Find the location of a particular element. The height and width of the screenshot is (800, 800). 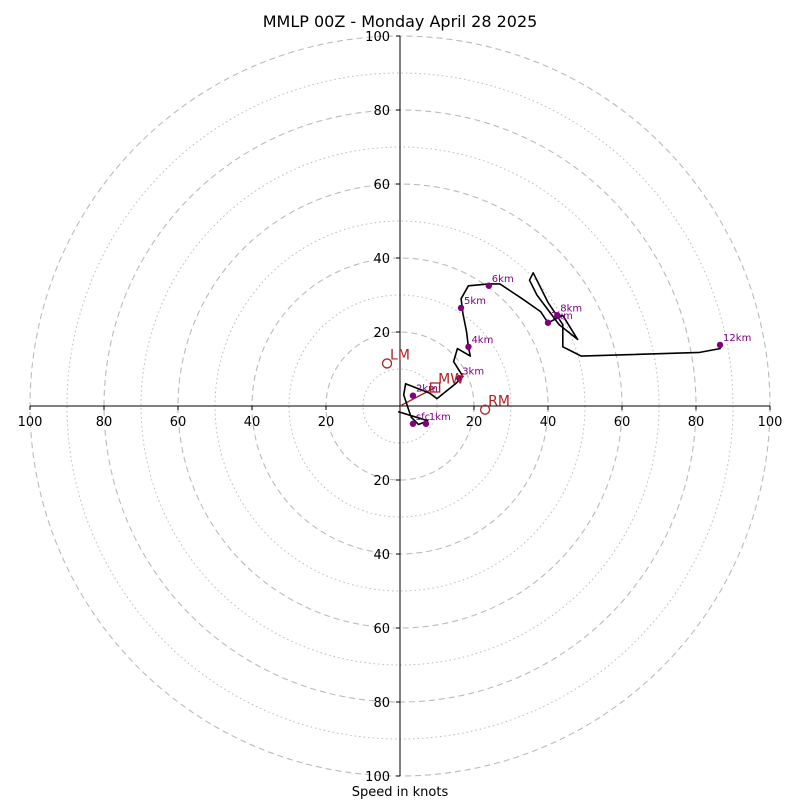

storm-label-MW: MW is located at coordinates (451, 380).